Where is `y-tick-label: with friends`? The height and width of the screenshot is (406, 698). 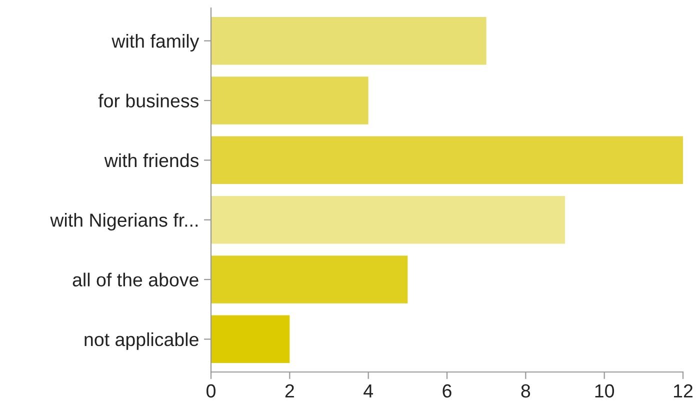
y-tick-label: with friends is located at coordinates (151, 160).